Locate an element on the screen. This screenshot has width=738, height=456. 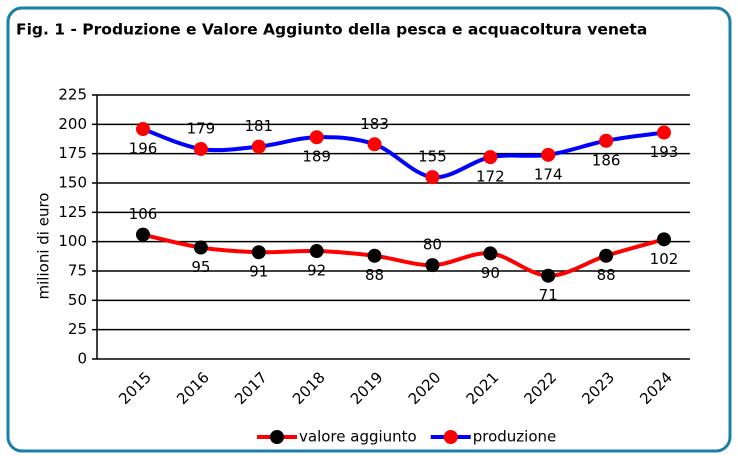
data-label: 71 is located at coordinates (548, 295).